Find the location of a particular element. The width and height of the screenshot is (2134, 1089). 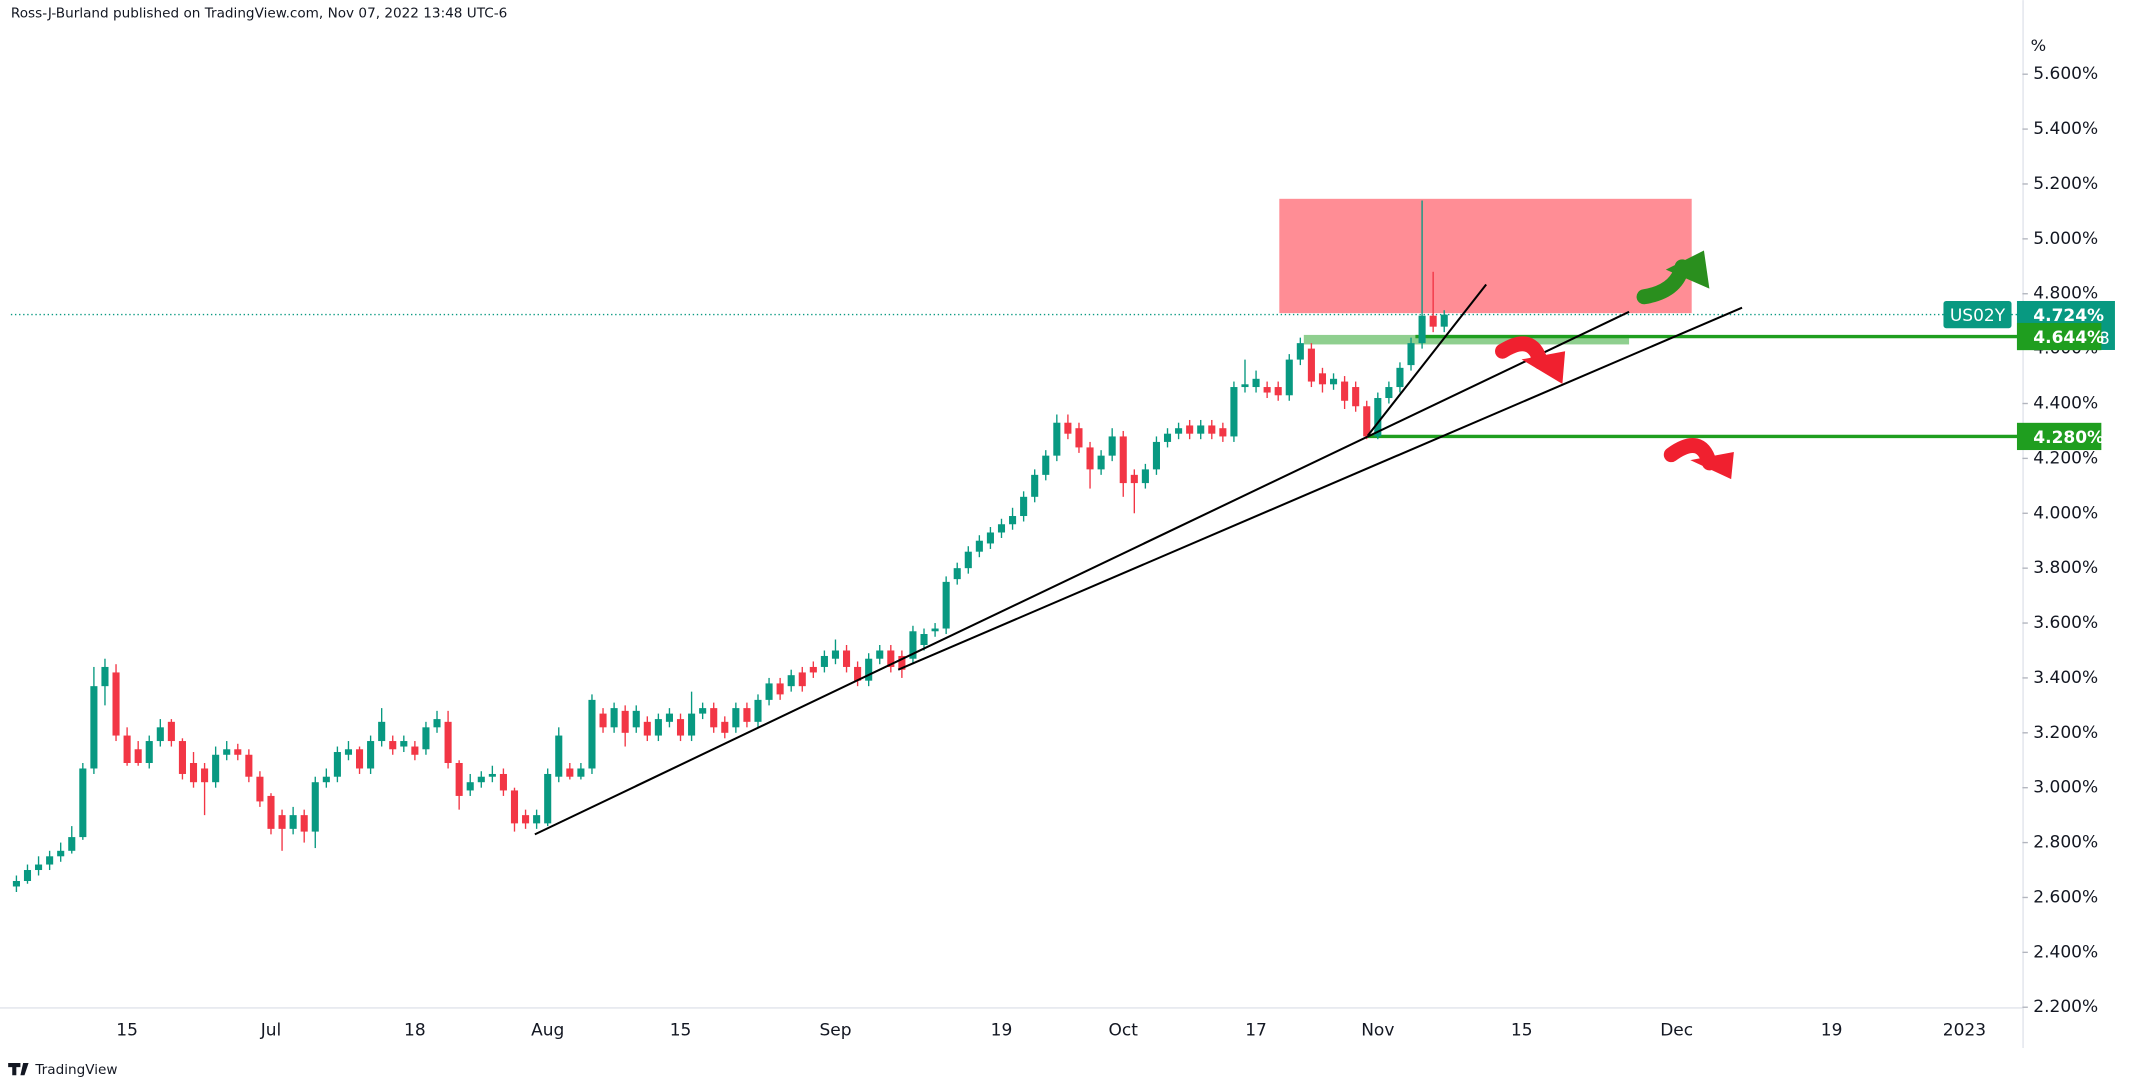

down-arrow-head is located at coordinates (1543, 367).